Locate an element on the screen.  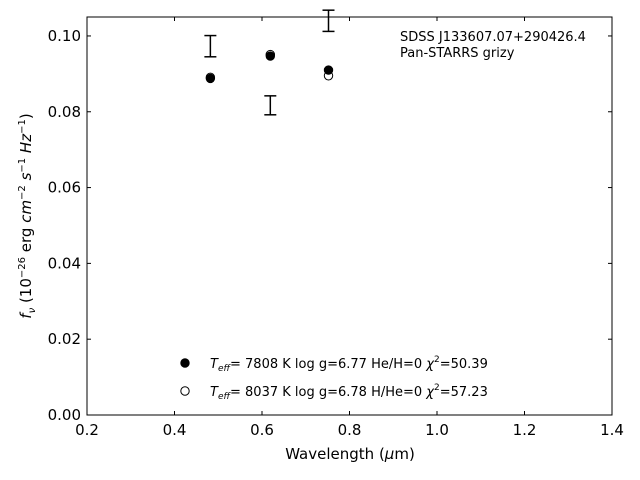
legend-marker-open is located at coordinates (185, 391).